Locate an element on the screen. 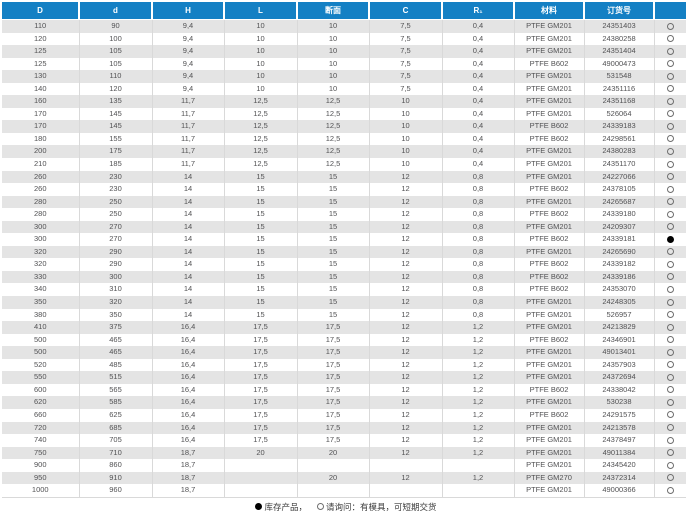 This screenshot has height=520, width=692. cell-order_no: 24351168 is located at coordinates (619, 101).